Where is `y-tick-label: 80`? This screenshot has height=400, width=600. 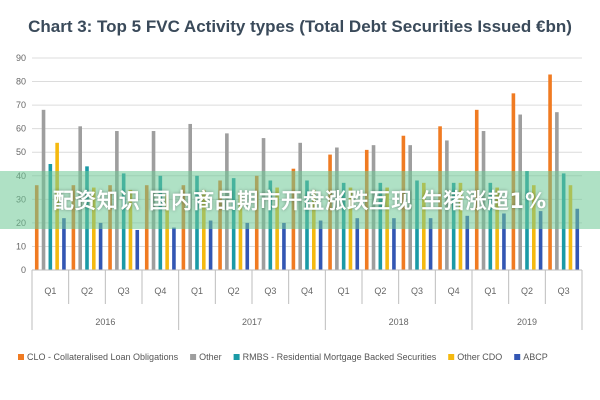
y-tick-label: 80 is located at coordinates (21, 82).